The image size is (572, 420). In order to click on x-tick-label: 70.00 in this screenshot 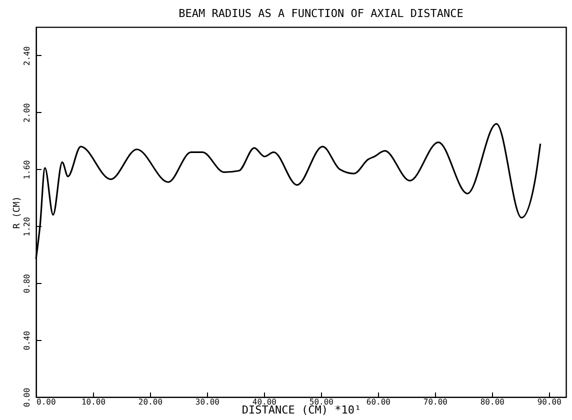, I will do `click(435, 402)`.